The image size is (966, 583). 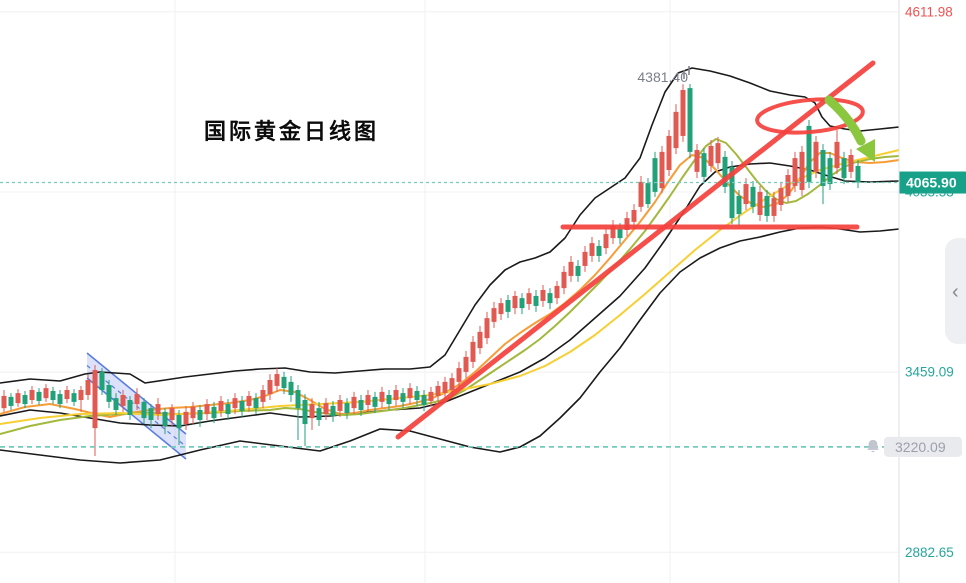 I want to click on svg-text: 3220.09, so click(x=920, y=447).